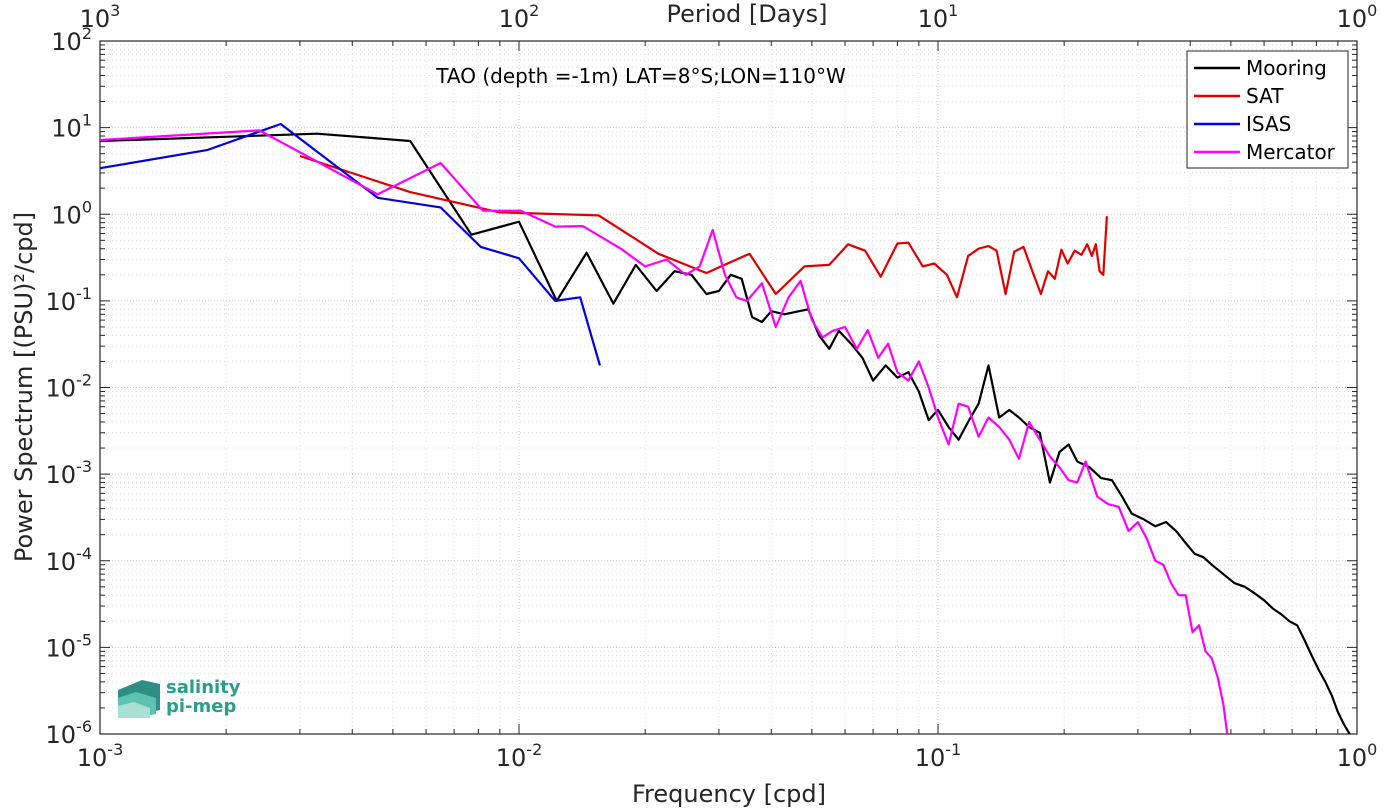 The image size is (1383, 809). I want to click on x-tick-label: 10⁻², so click(519, 756).